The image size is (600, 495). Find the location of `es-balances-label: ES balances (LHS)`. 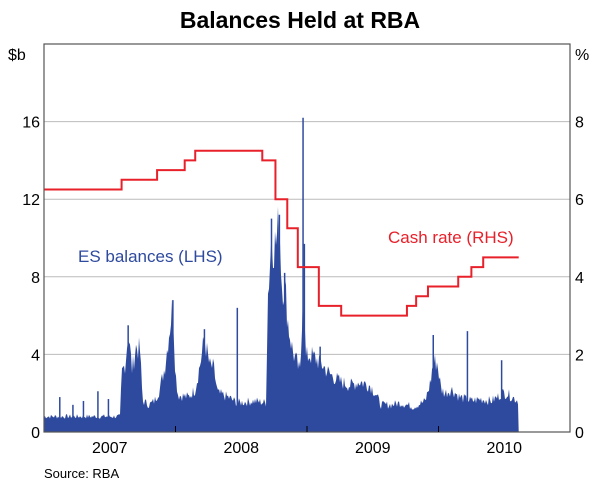

es-balances-label: ES balances (LHS) is located at coordinates (150, 256).